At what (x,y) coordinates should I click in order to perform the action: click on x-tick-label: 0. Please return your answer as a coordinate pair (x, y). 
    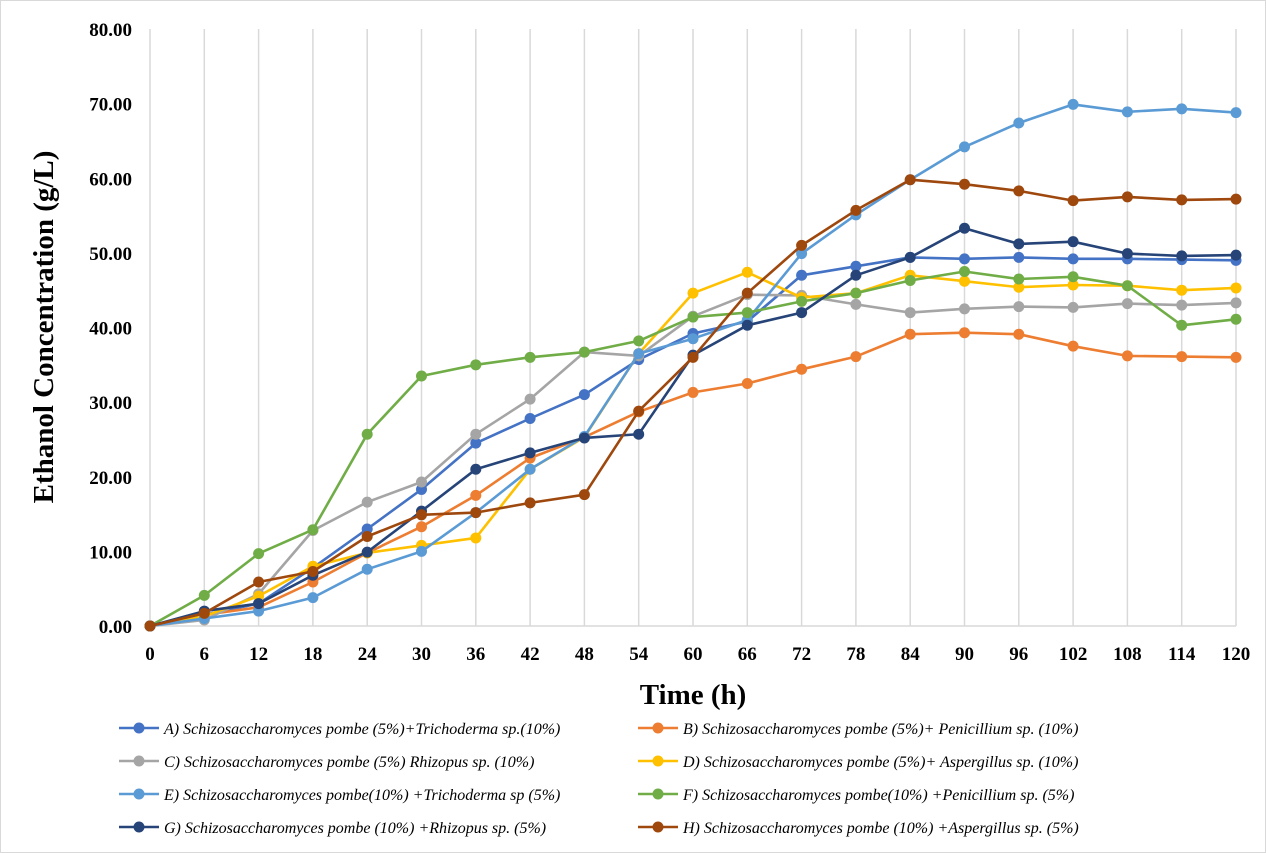
    Looking at the image, I should click on (150, 654).